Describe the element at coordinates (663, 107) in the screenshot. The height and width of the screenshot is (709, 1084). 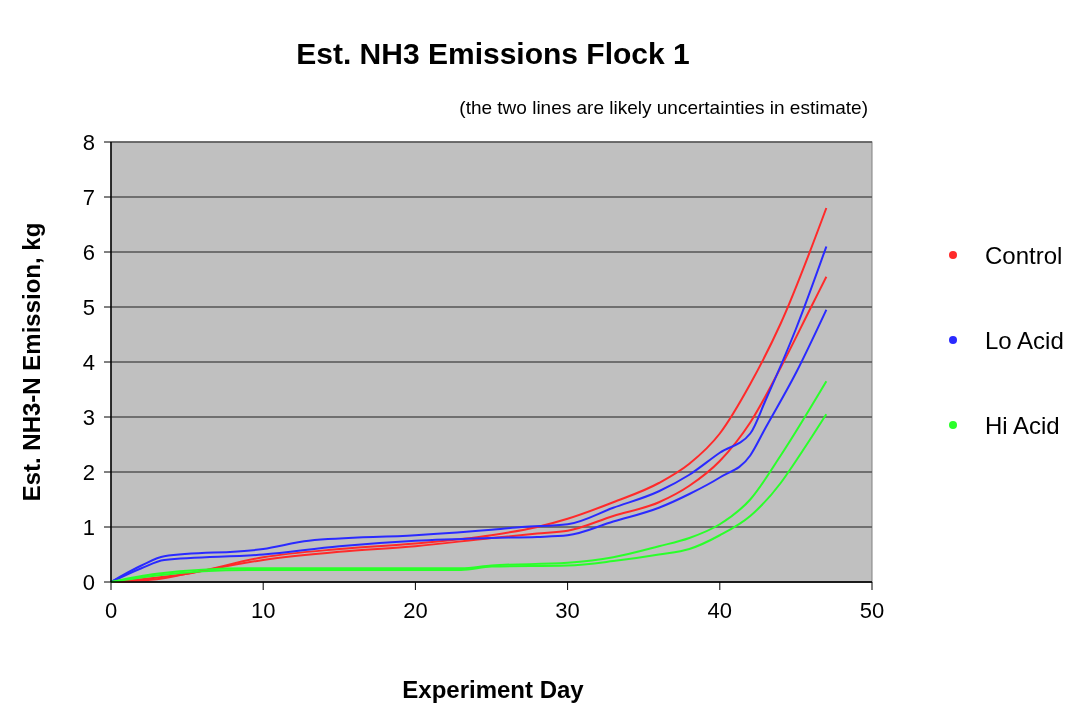
I see `chart-subtitle: (the two lines are likely uncertainties in estimate)` at that location.